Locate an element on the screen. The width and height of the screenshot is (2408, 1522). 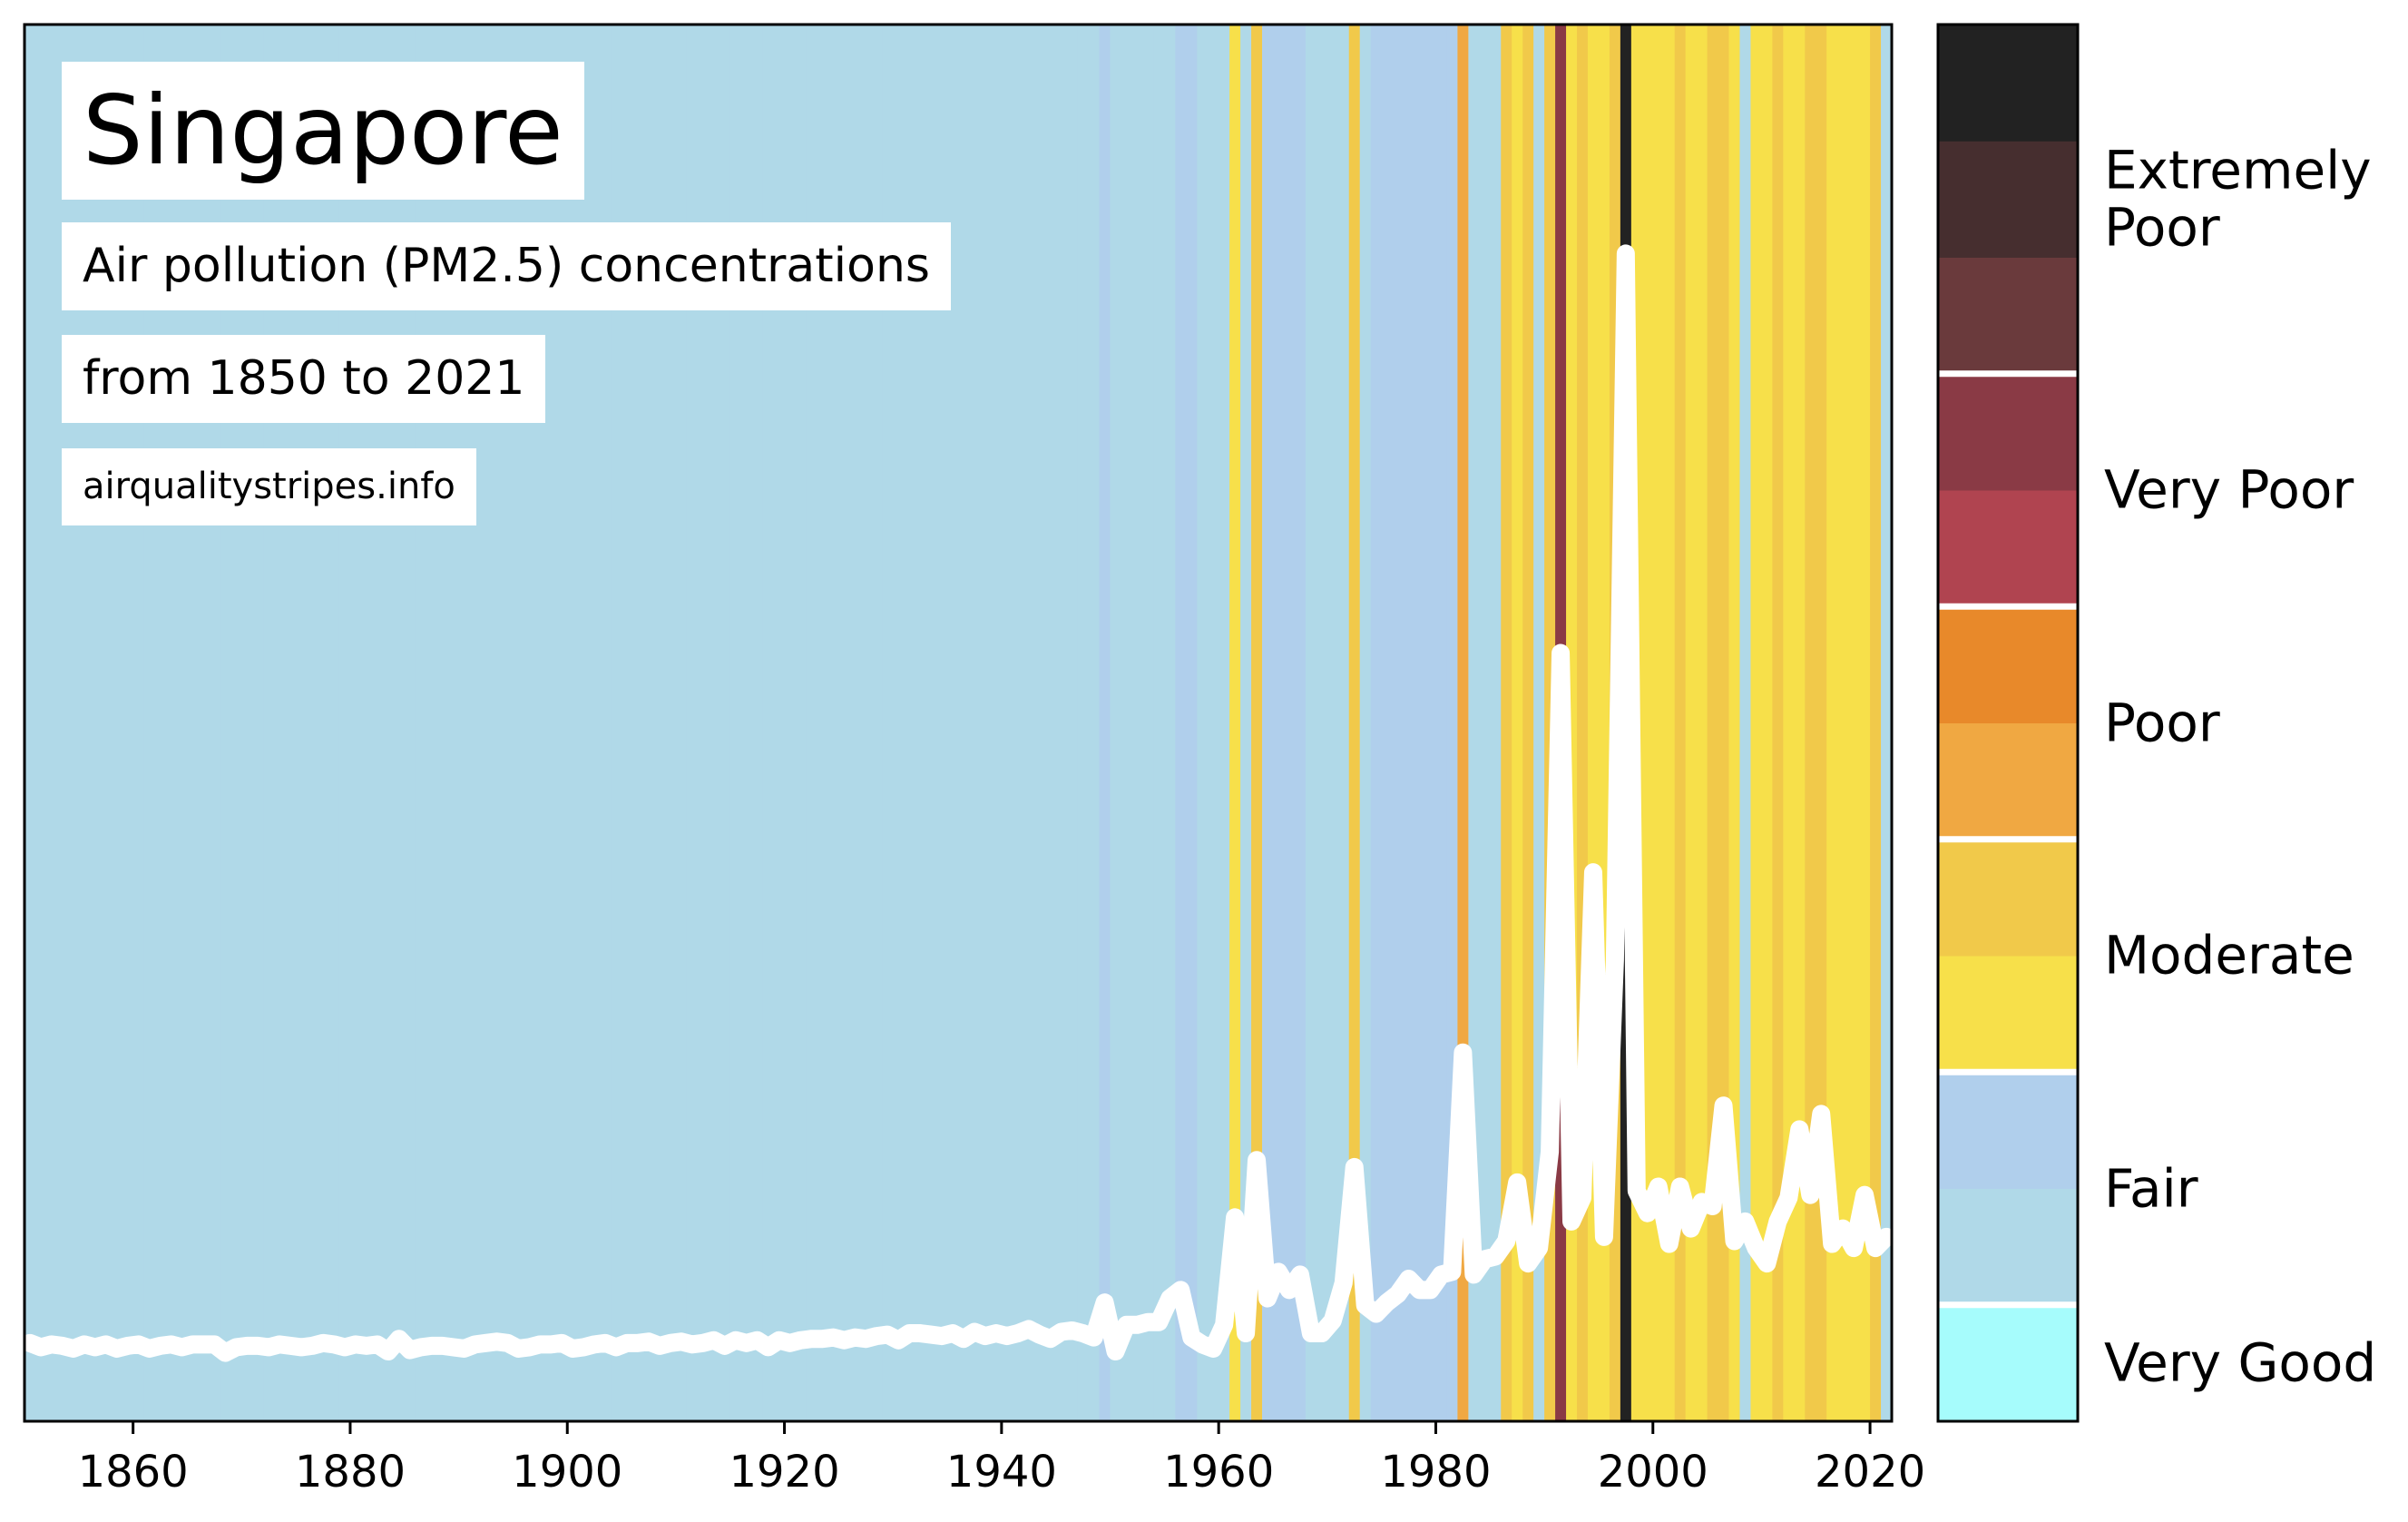
colorbar-frame is located at coordinates (2008, 723).